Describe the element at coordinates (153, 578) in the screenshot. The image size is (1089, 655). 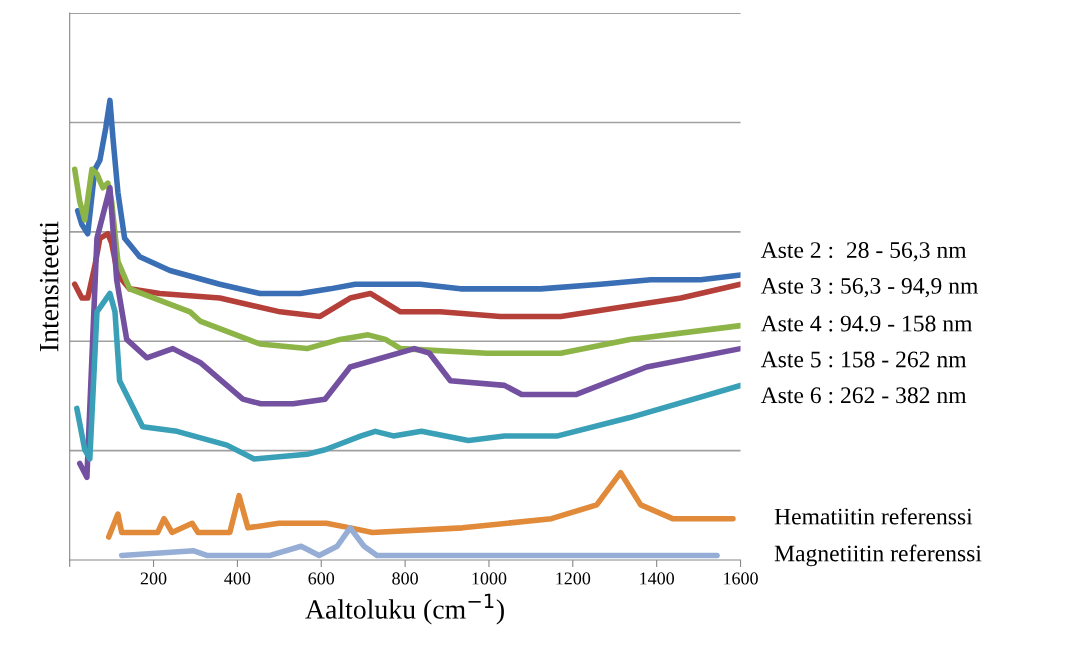
I see `x-tick-label: 200` at that location.